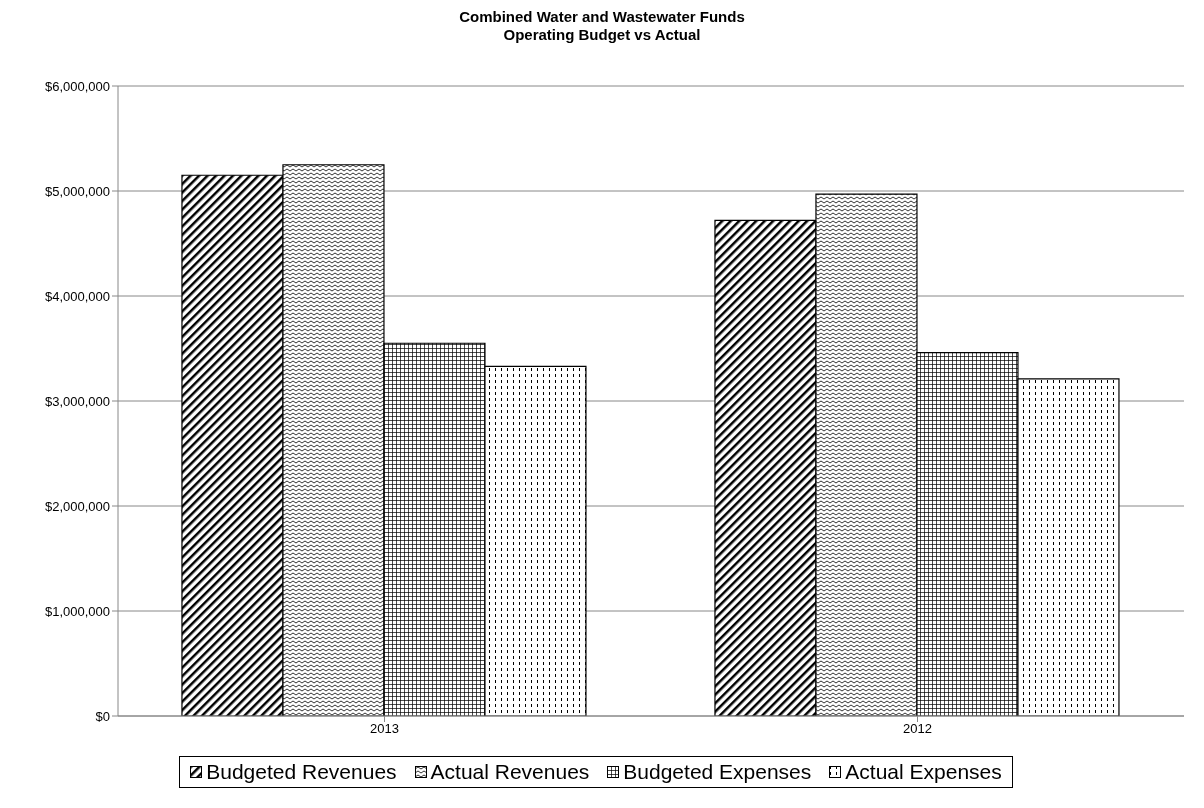 This screenshot has width=1204, height=808. What do you see at coordinates (77, 506) in the screenshot?
I see `y-tick-label: $2,000,000` at bounding box center [77, 506].